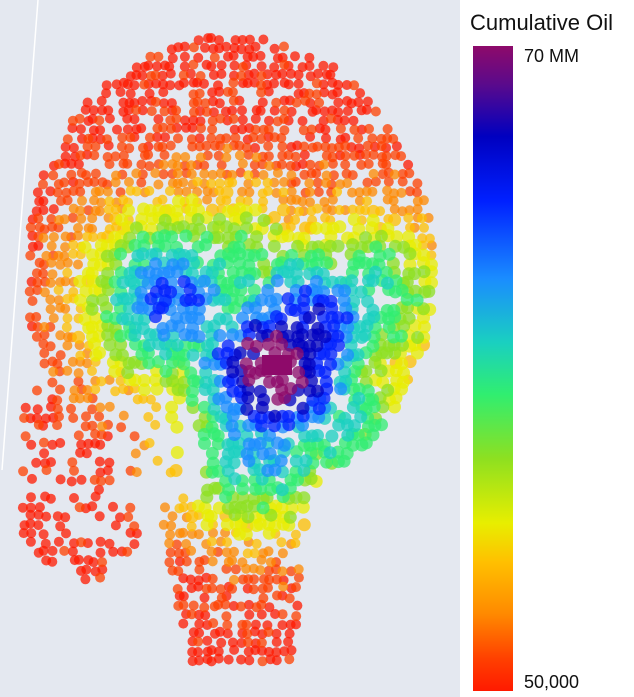 This screenshot has width=634, height=697. What do you see at coordinates (542, 22) in the screenshot?
I see `legend-title: Cumulative Oil` at bounding box center [542, 22].